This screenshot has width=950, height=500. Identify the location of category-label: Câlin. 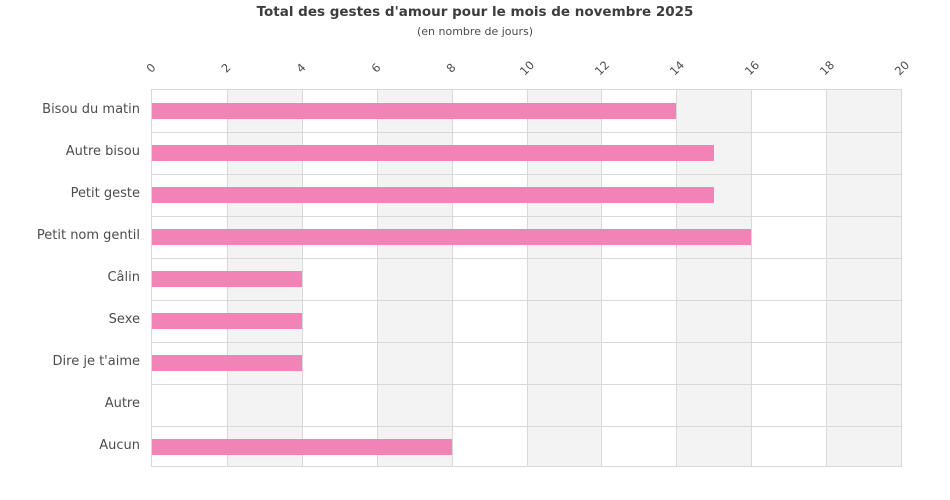
(123, 277).